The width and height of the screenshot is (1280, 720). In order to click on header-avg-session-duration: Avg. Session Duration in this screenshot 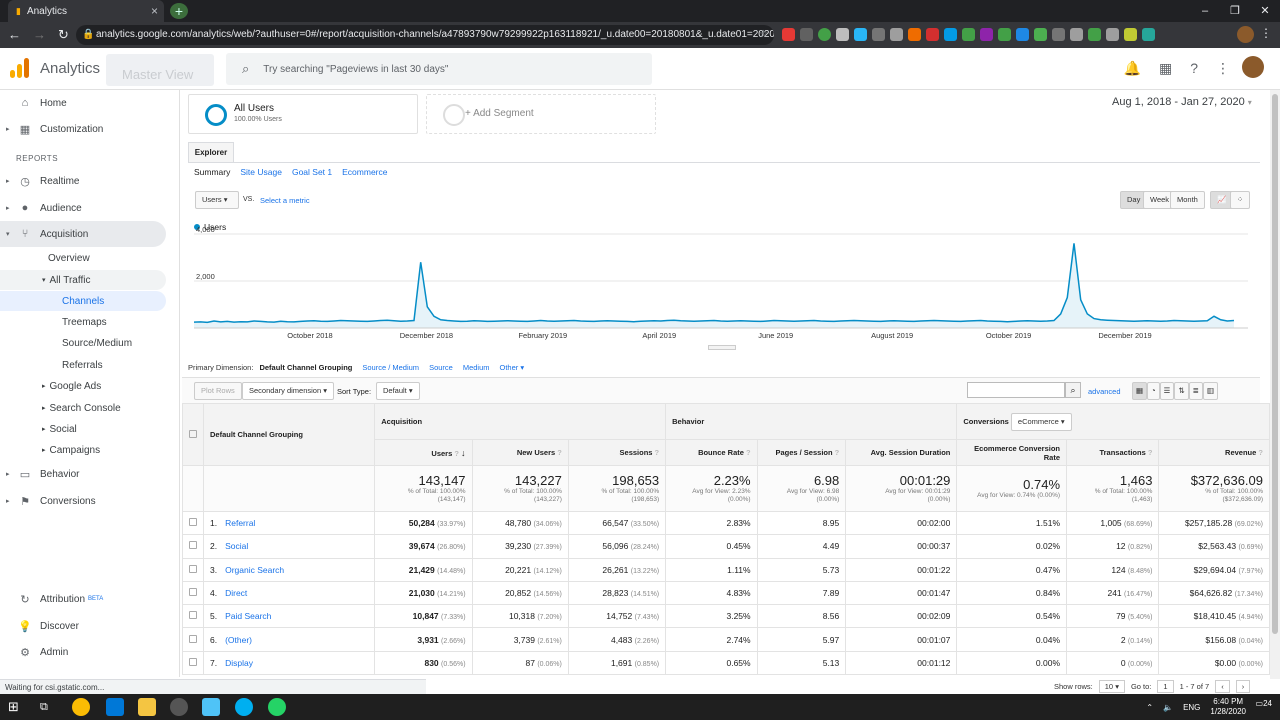, I will do `click(901, 452)`.